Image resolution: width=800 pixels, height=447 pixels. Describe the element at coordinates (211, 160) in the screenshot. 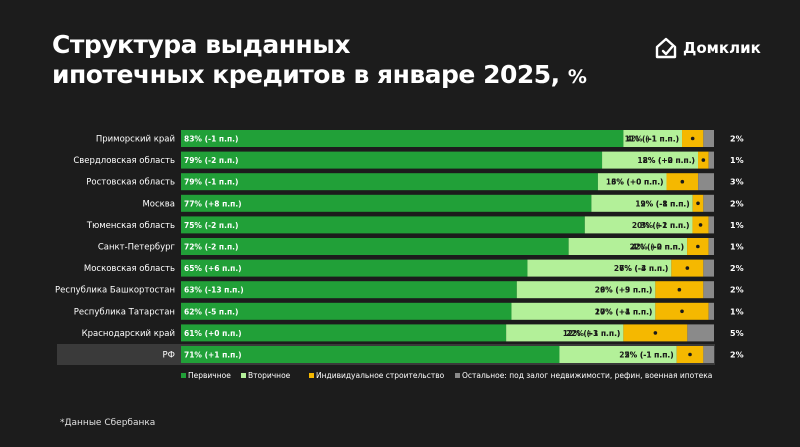

I see `data-label-primary: 79% (-2 п.п.)` at that location.